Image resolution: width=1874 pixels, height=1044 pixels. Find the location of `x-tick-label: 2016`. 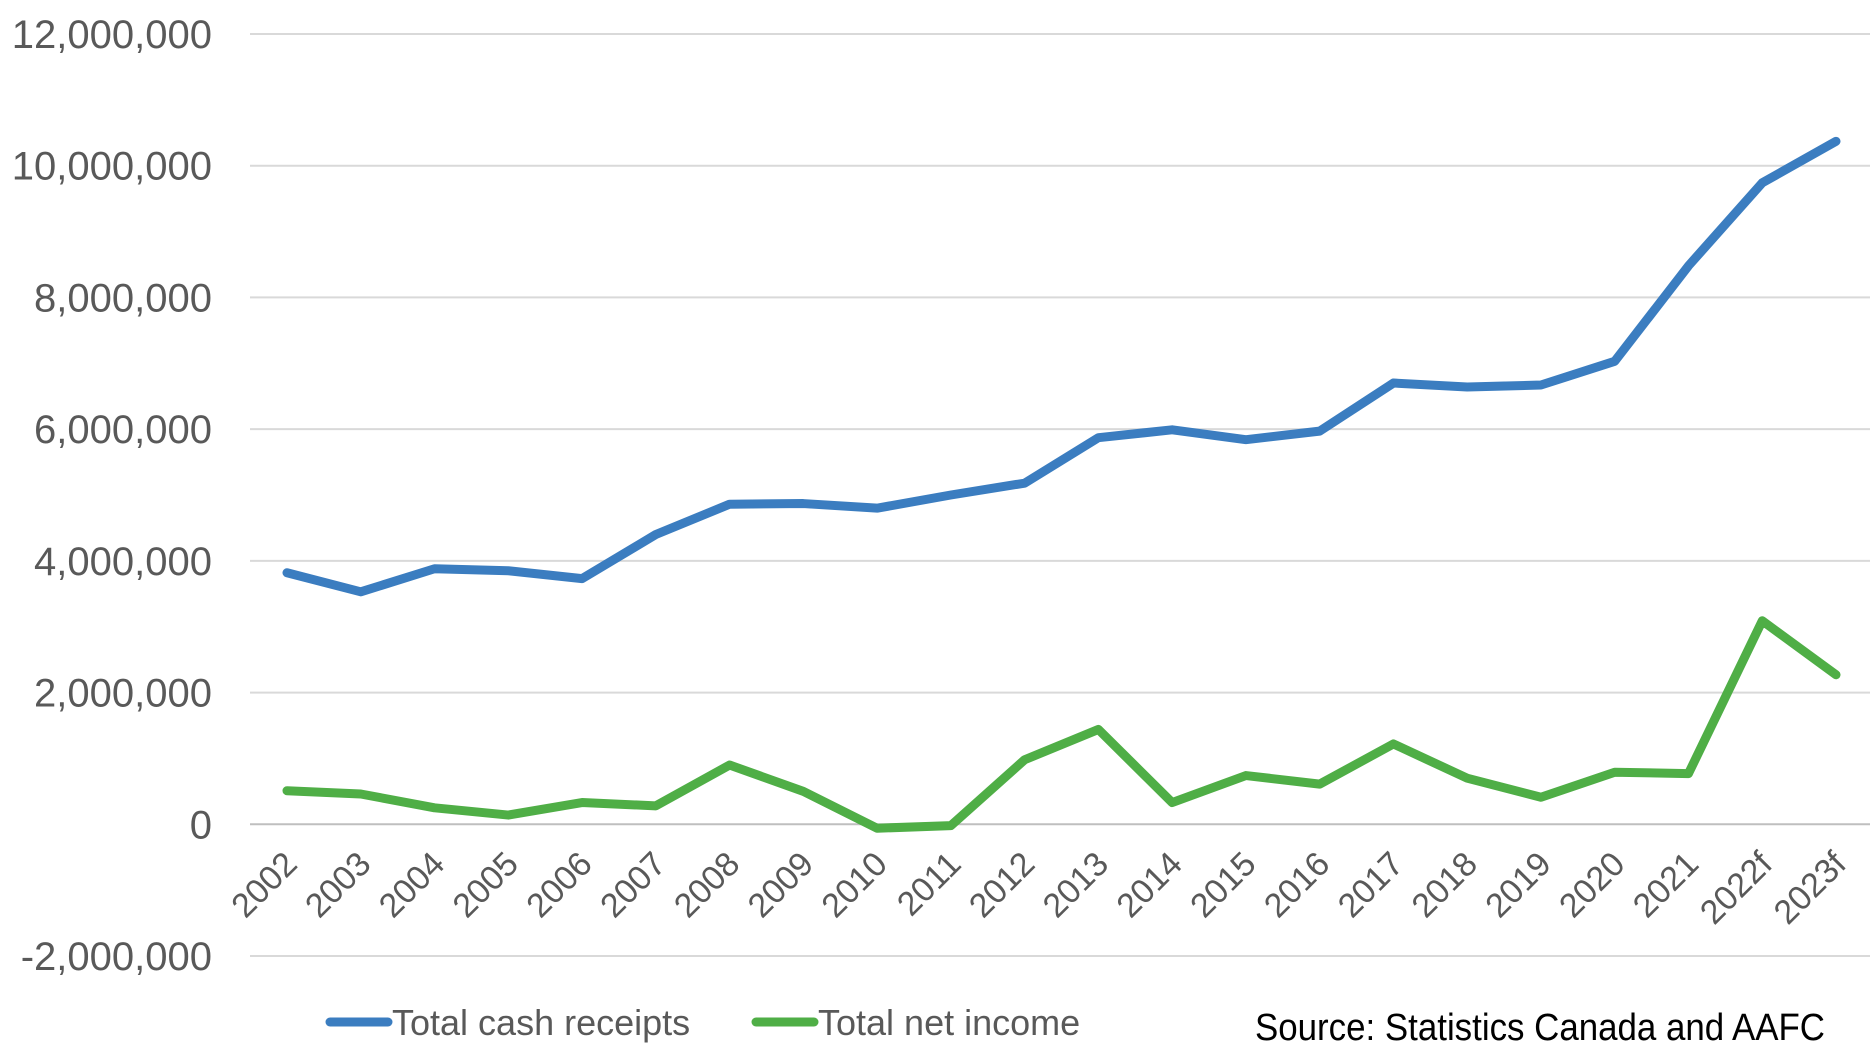

x-tick-label: 2016 is located at coordinates (1297, 885).